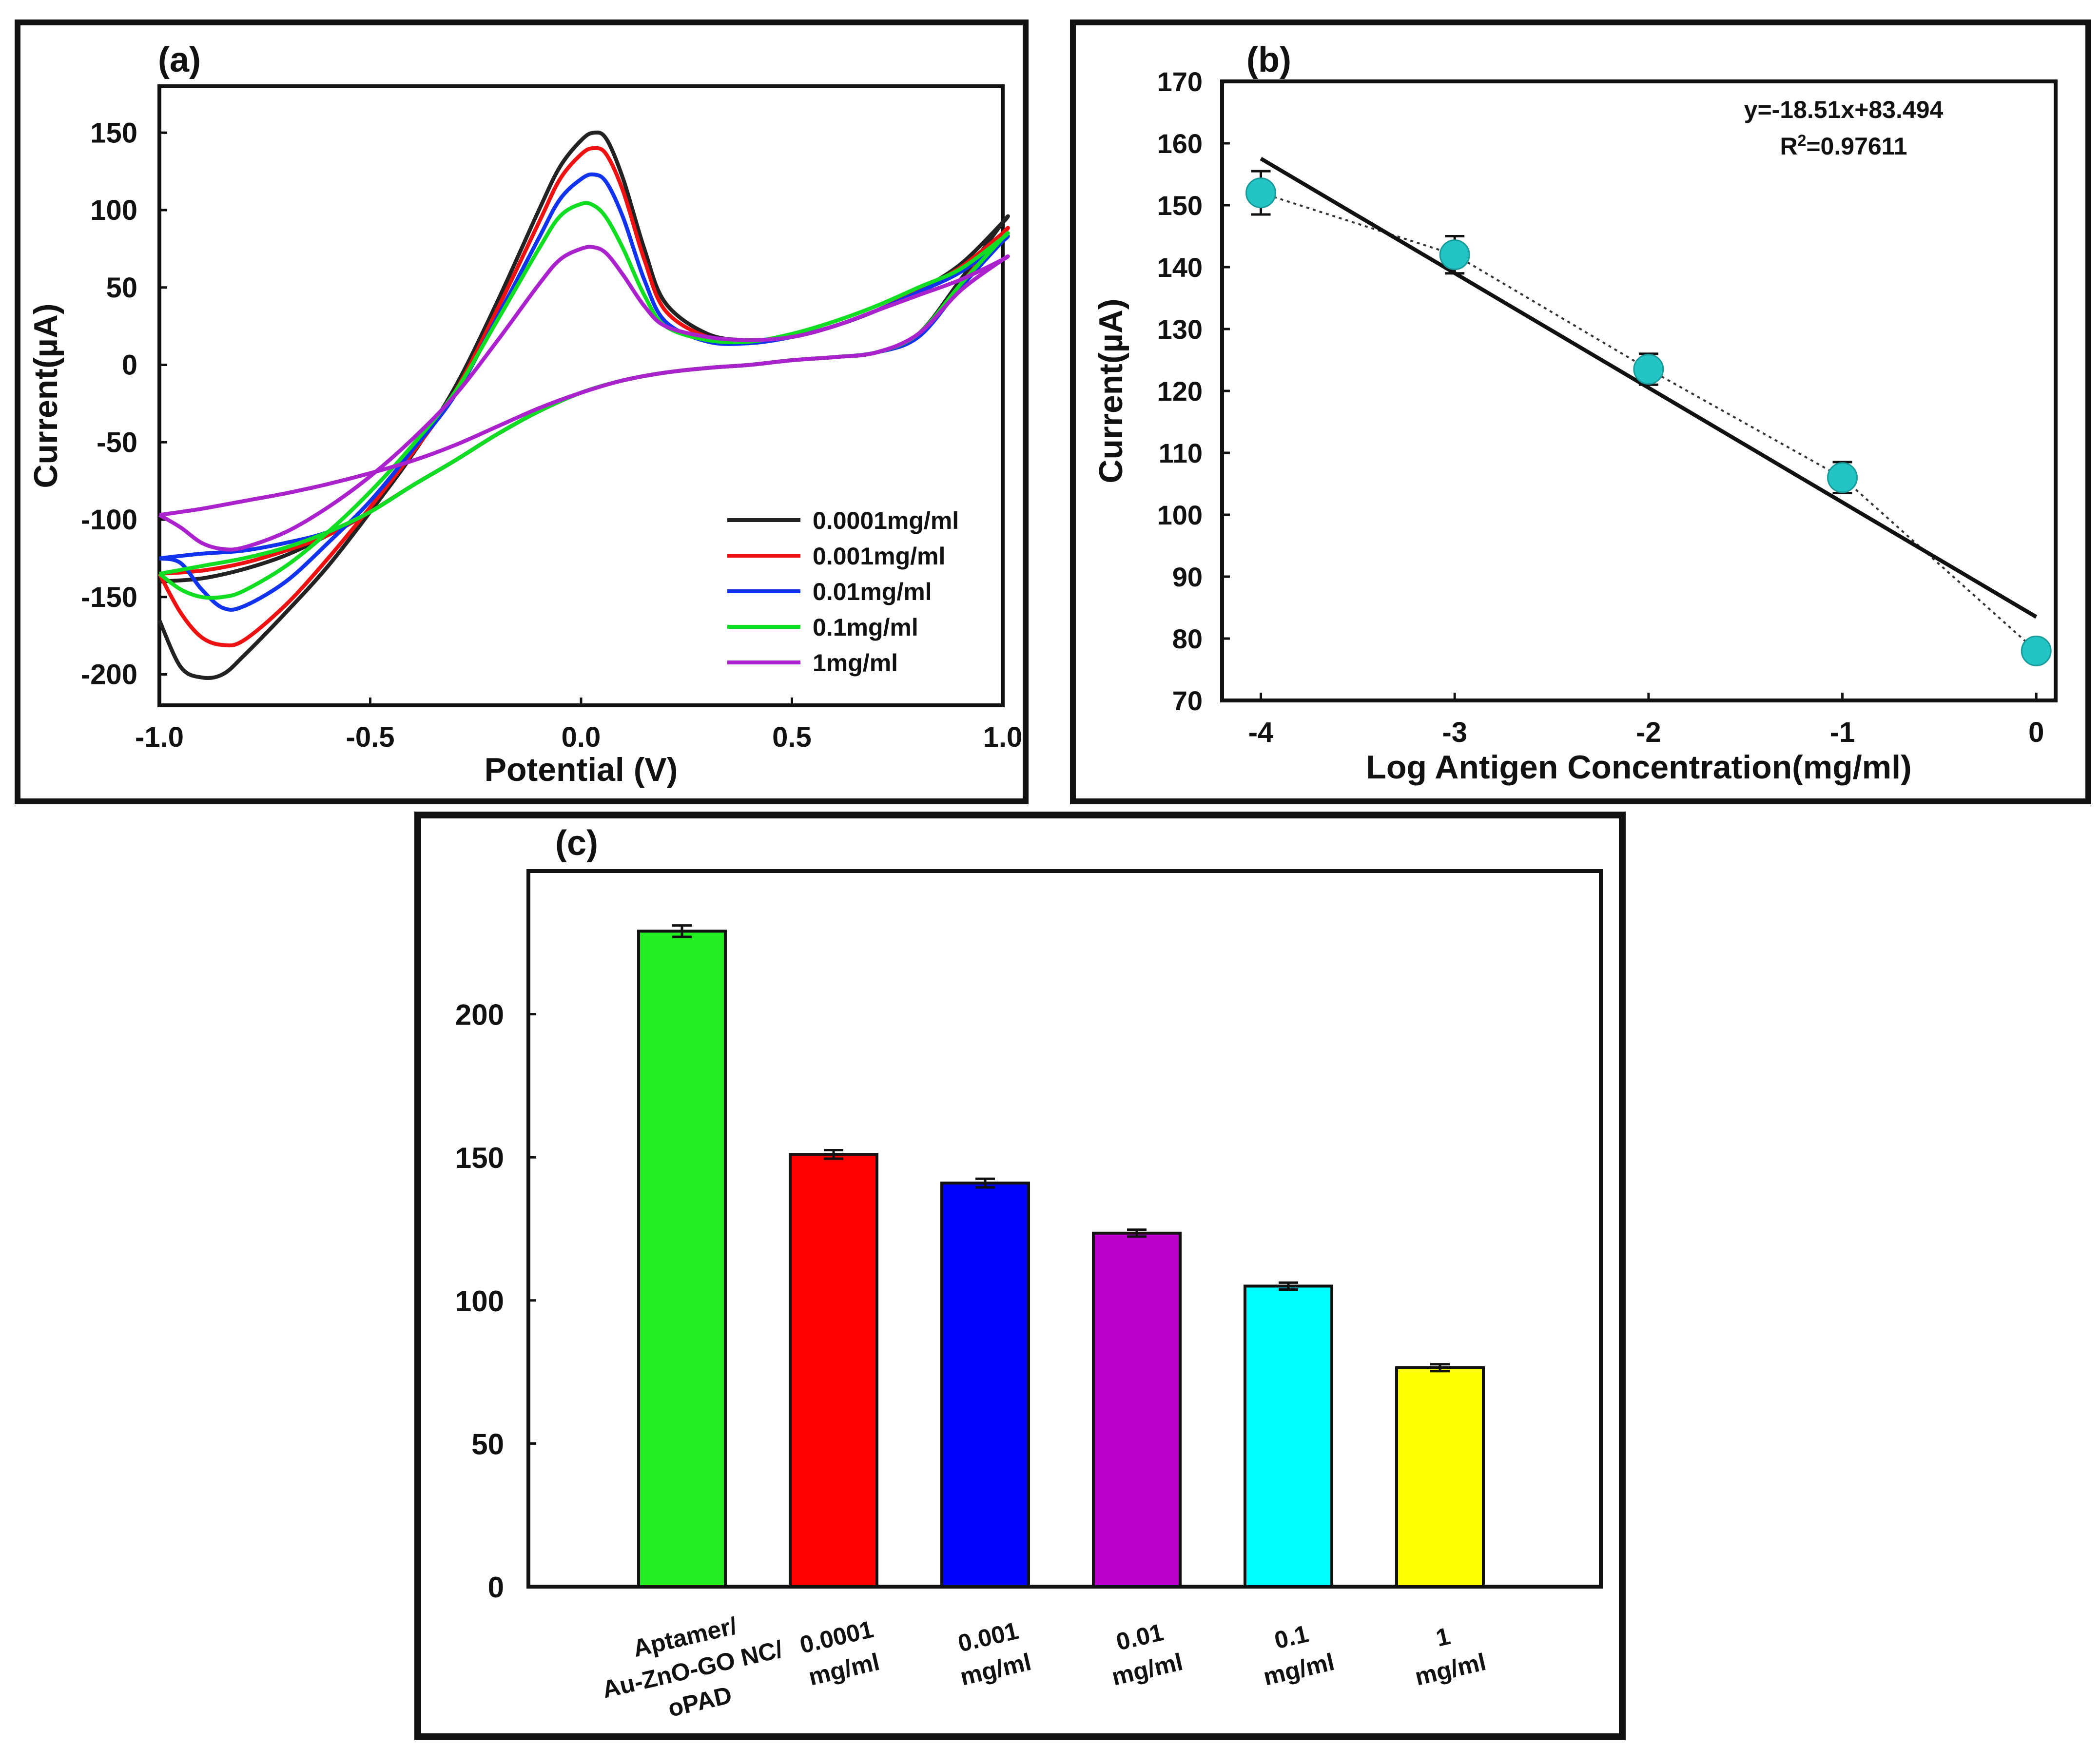 The width and height of the screenshot is (2100, 1747). What do you see at coordinates (1639, 768) in the screenshot?
I see `x-axis-title: Log Antigen Concentration(mg/ml)` at bounding box center [1639, 768].